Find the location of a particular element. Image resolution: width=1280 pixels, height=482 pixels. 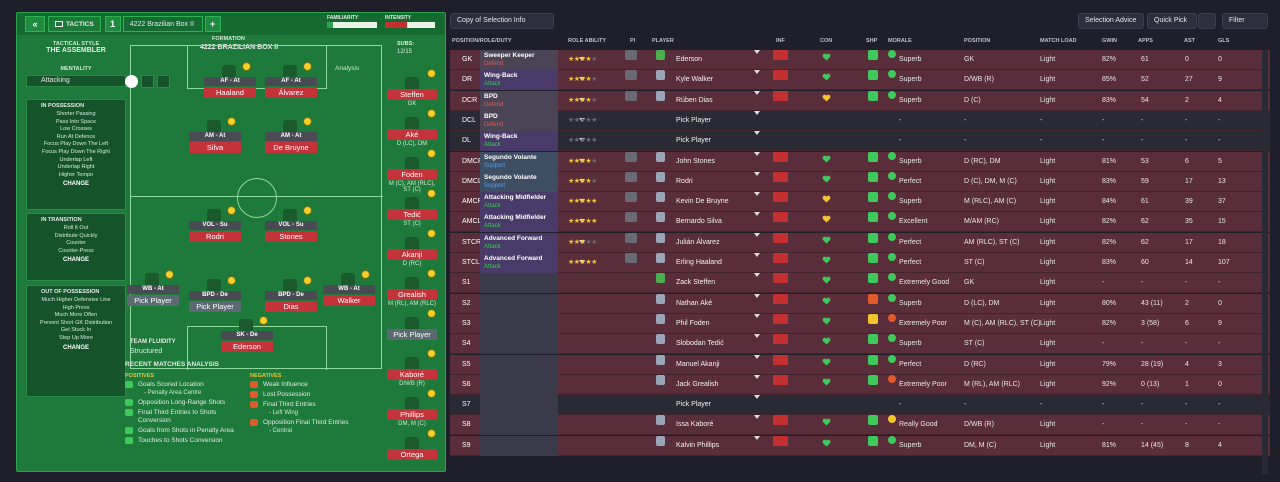

table-row: S1 Zack Steffen Extremely Good GK Light - - - - is located at coordinates (860, 283).